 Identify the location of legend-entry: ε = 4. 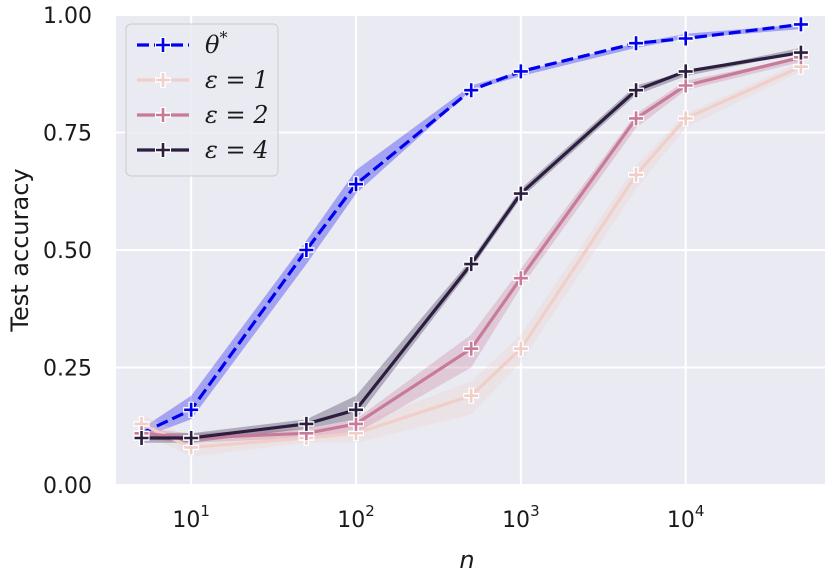
(203, 150).